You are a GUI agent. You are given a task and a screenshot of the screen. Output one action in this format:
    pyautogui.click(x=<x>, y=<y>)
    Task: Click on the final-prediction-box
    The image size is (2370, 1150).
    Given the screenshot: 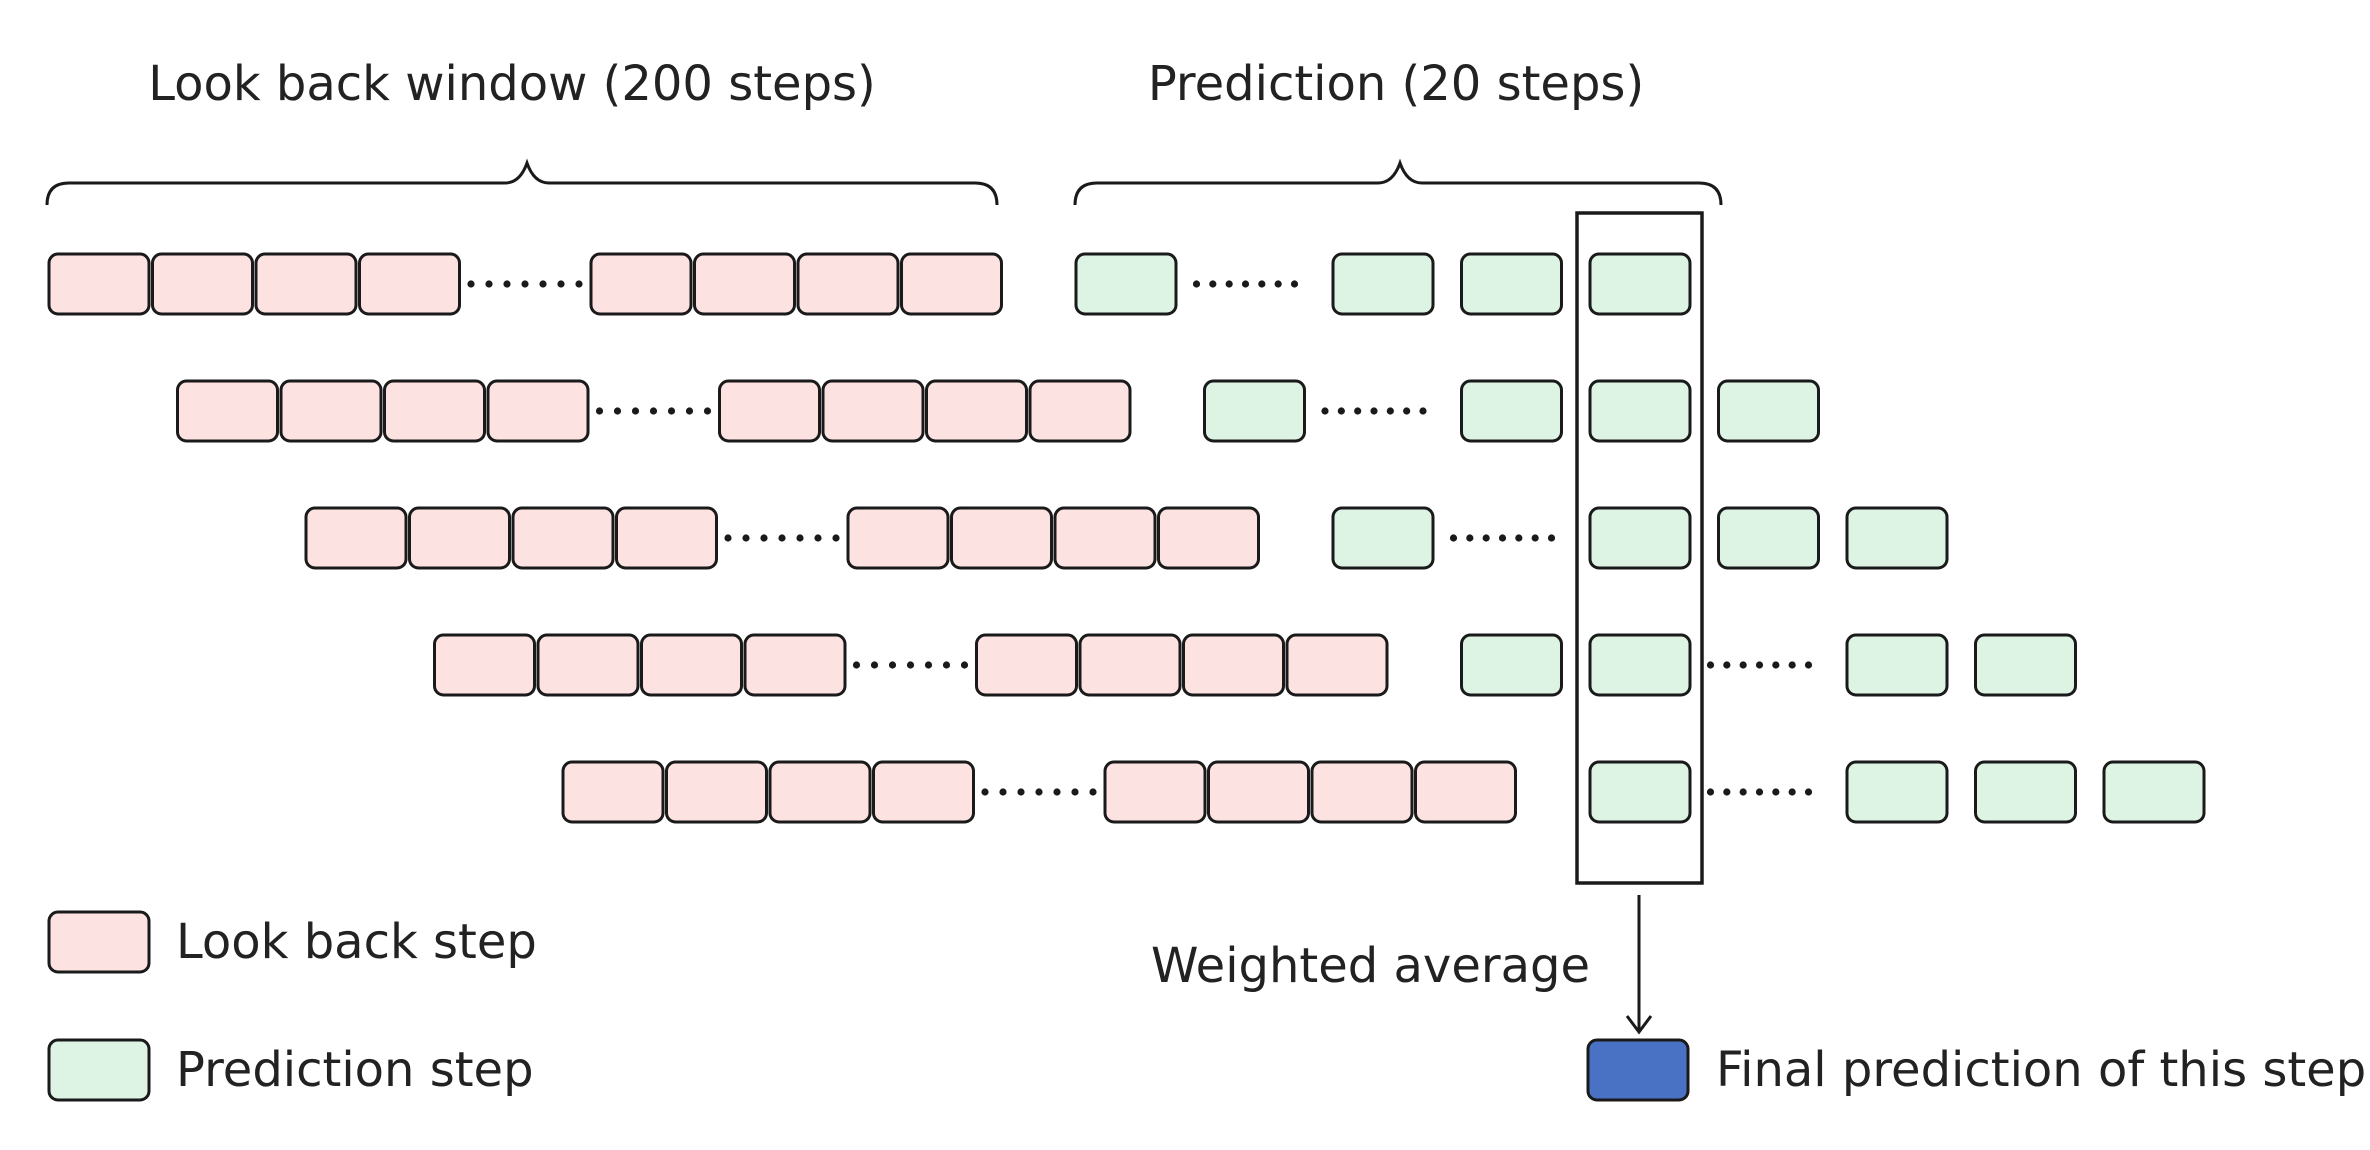 What is the action you would take?
    pyautogui.click(x=1638, y=1070)
    